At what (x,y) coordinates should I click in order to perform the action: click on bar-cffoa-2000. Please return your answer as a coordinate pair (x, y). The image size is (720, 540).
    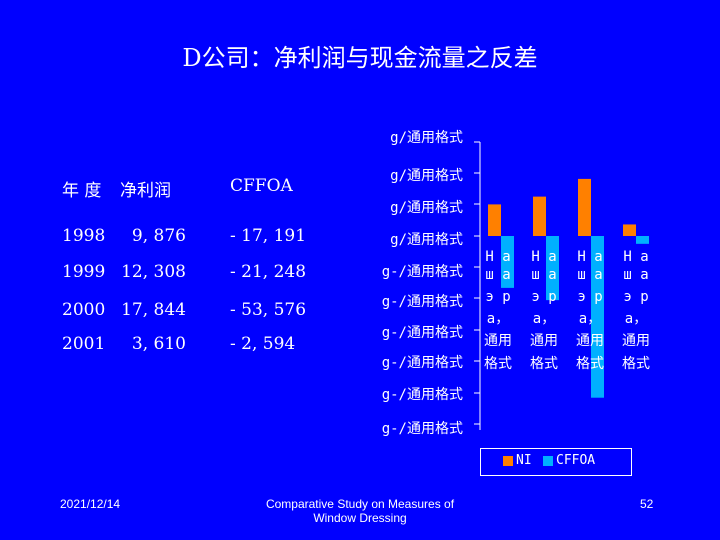
    Looking at the image, I should click on (597, 317).